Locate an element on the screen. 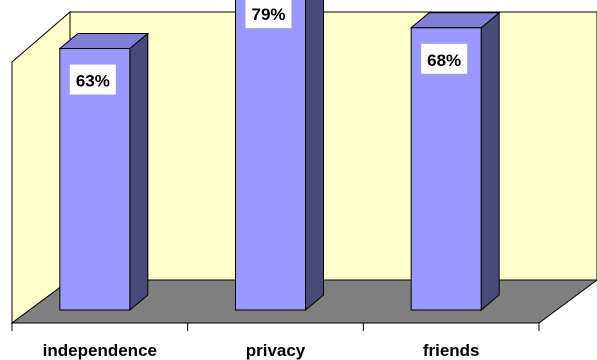  x-tick-labels: independence privacy friends is located at coordinates (261, 350).